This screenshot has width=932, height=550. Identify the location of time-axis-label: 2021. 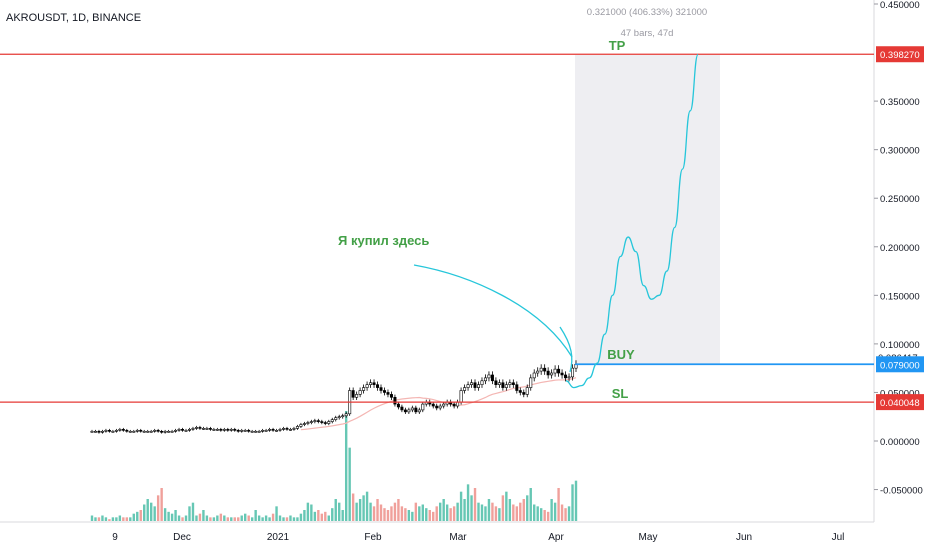
(278, 537).